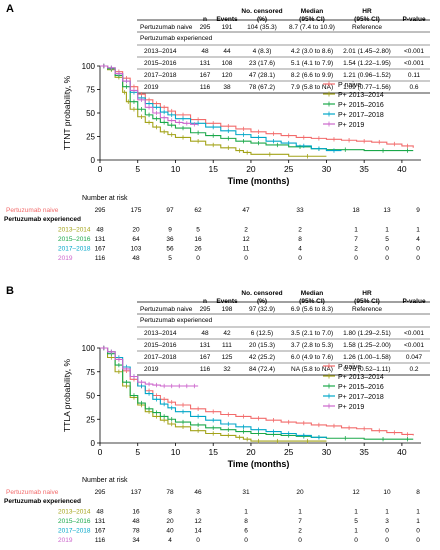  What do you see at coordinates (67, 112) in the screenshot?
I see `y-axis-title: TTNT probability, %` at bounding box center [67, 112].